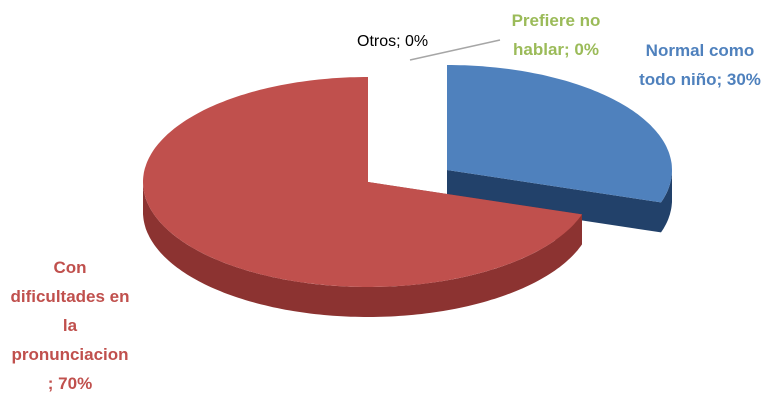 The image size is (778, 407). I want to click on slice, so click(559, 134).